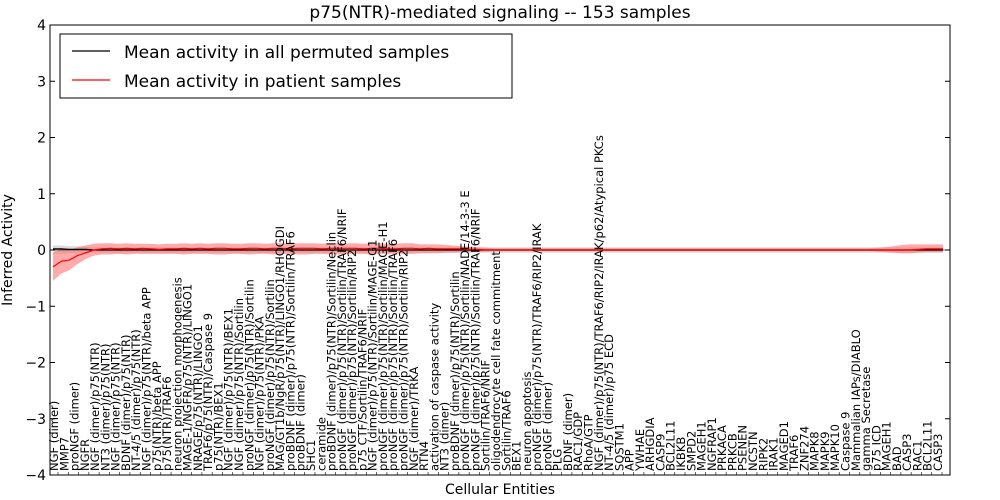  I want to click on y-axis-label: Inferred Activity, so click(8, 250).